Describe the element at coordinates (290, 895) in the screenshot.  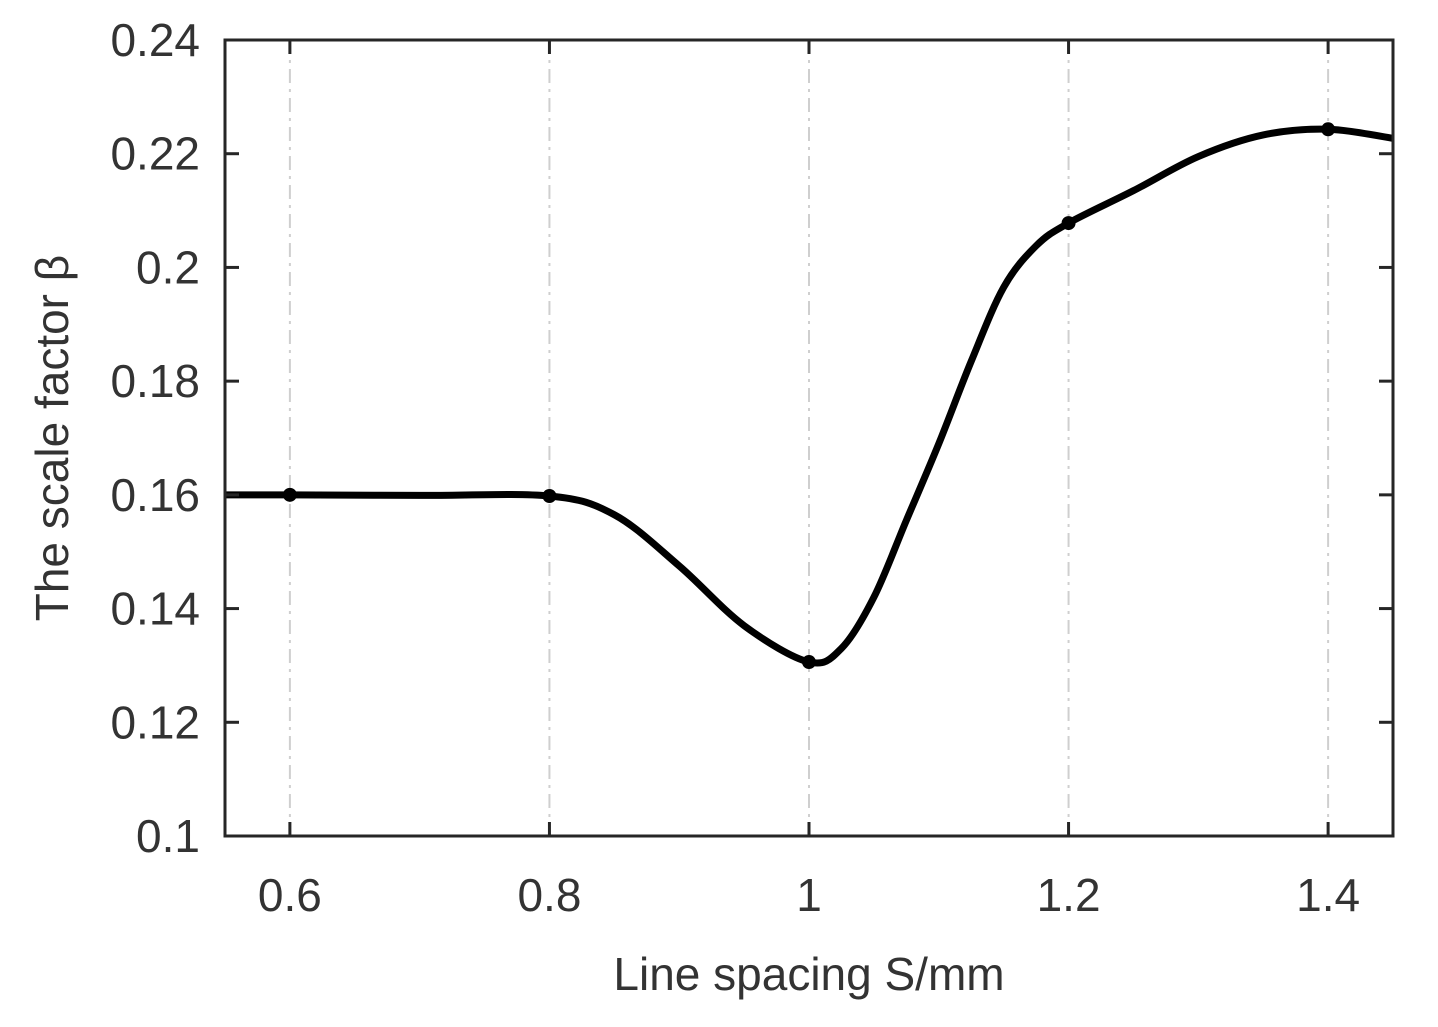
I see `x-tick-label: 0.6` at that location.